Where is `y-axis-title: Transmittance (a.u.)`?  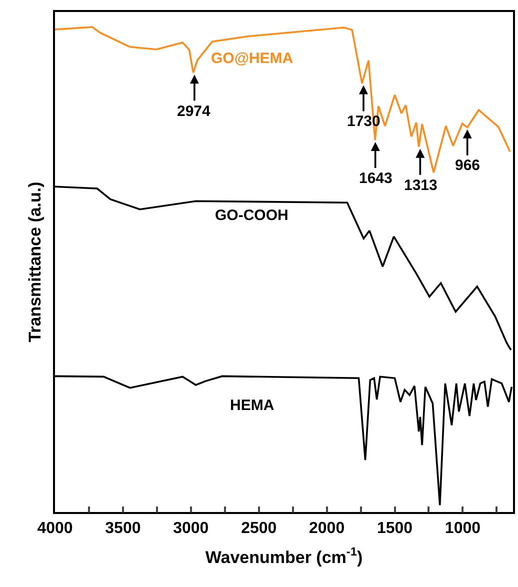 y-axis-title: Transmittance (a.u.) is located at coordinates (34, 262).